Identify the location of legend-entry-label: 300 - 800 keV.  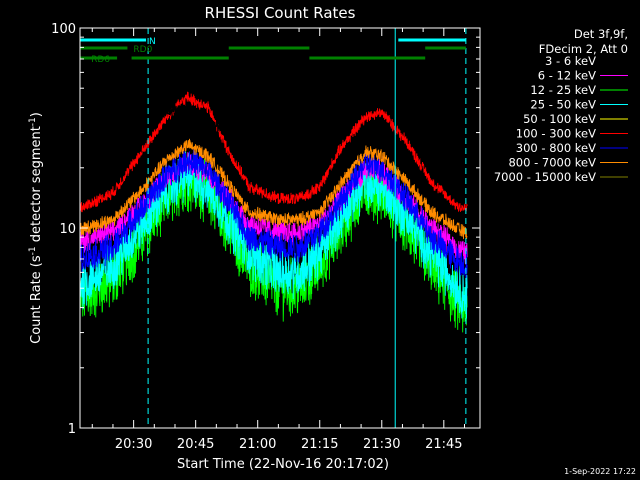
(556, 148).